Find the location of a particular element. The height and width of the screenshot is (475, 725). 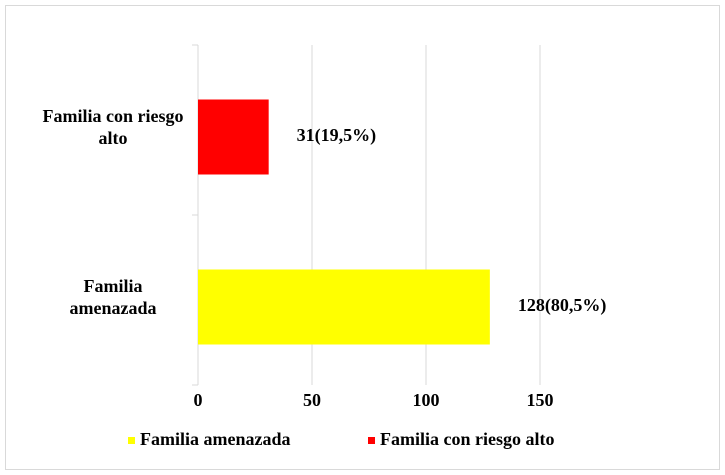

x-tick-label: 150 is located at coordinates (540, 400).